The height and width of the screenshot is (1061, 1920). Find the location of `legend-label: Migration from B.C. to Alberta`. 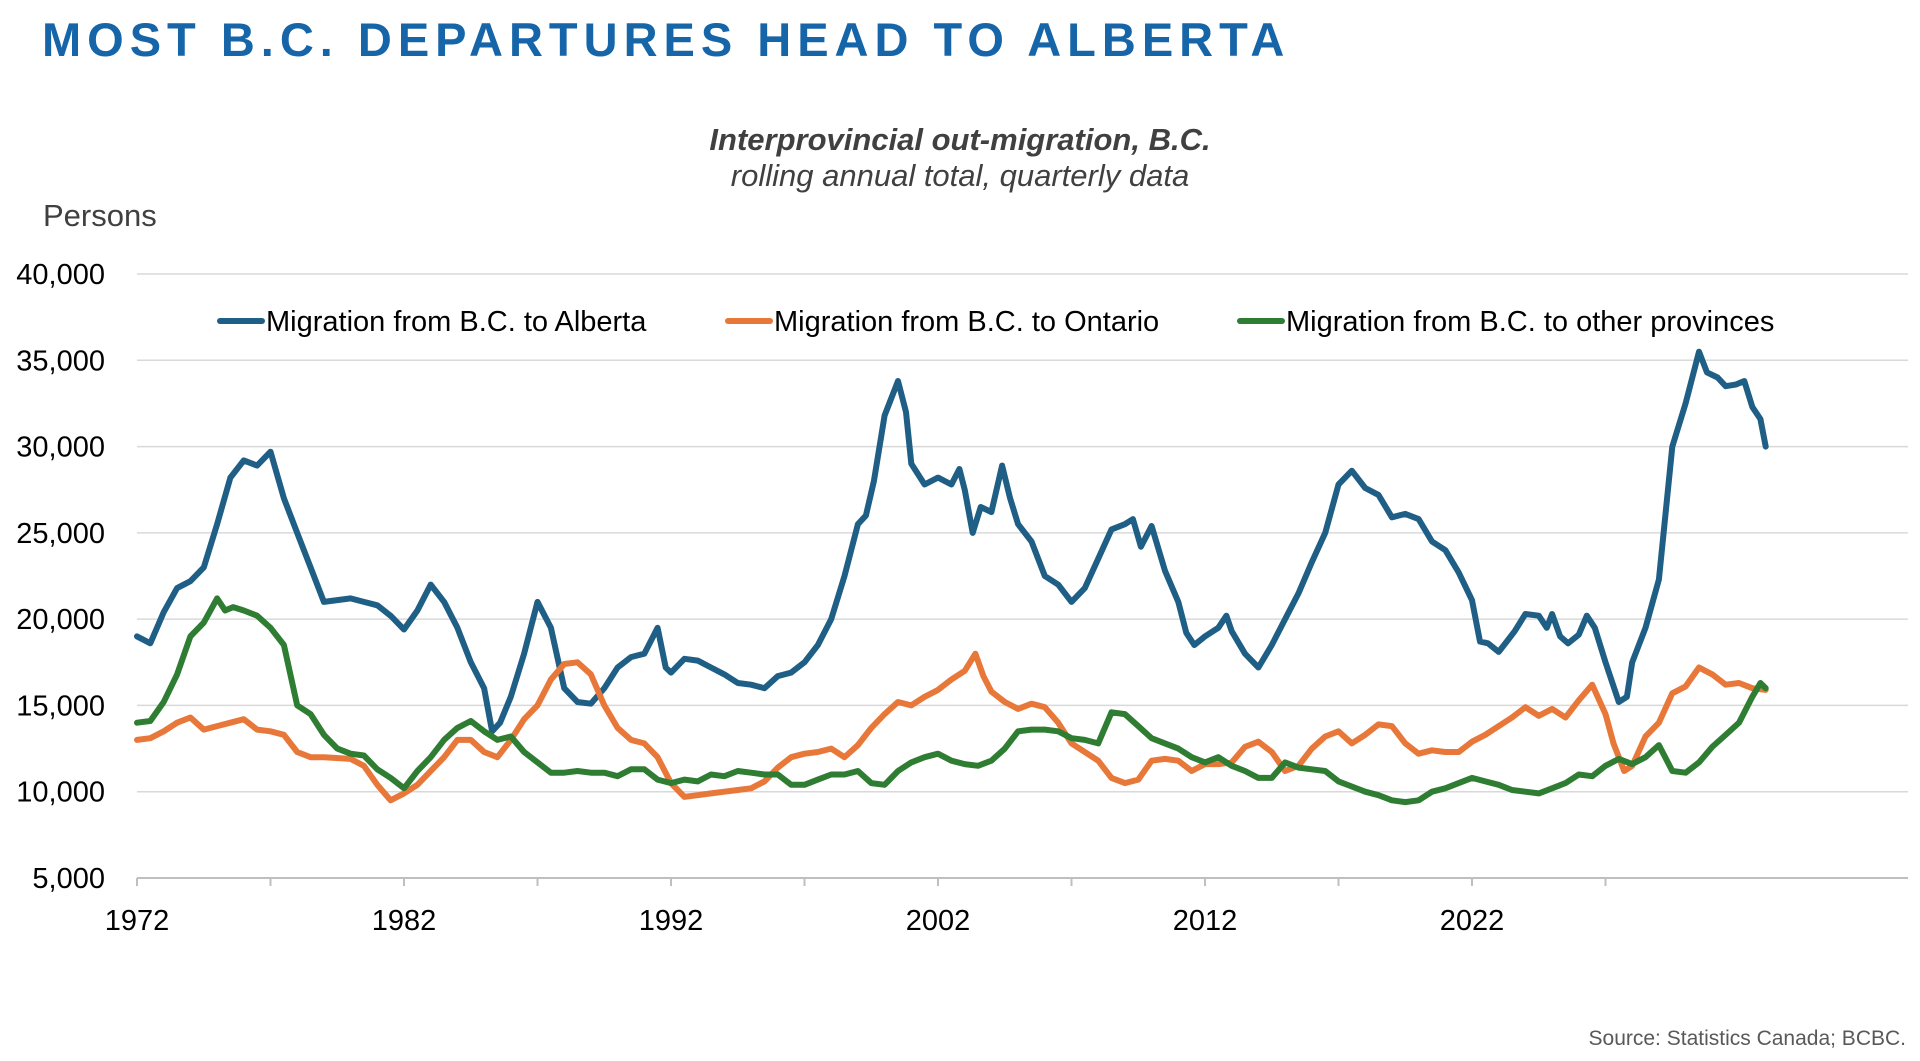

legend-label: Migration from B.C. to Alberta is located at coordinates (456, 322).